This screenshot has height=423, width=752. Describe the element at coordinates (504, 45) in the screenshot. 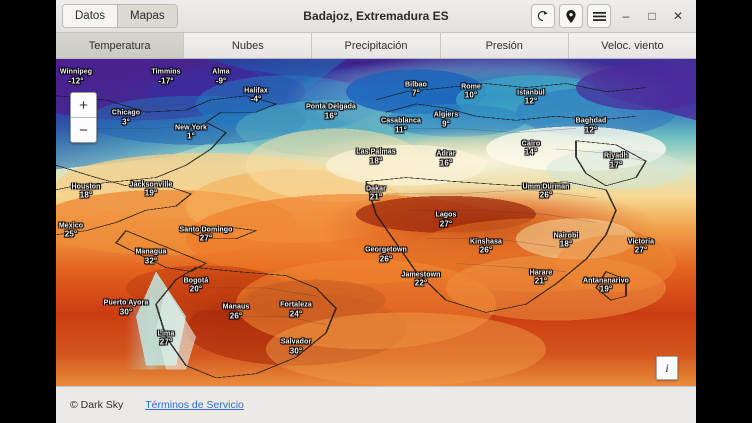

I see `tab-presion: Presión` at that location.